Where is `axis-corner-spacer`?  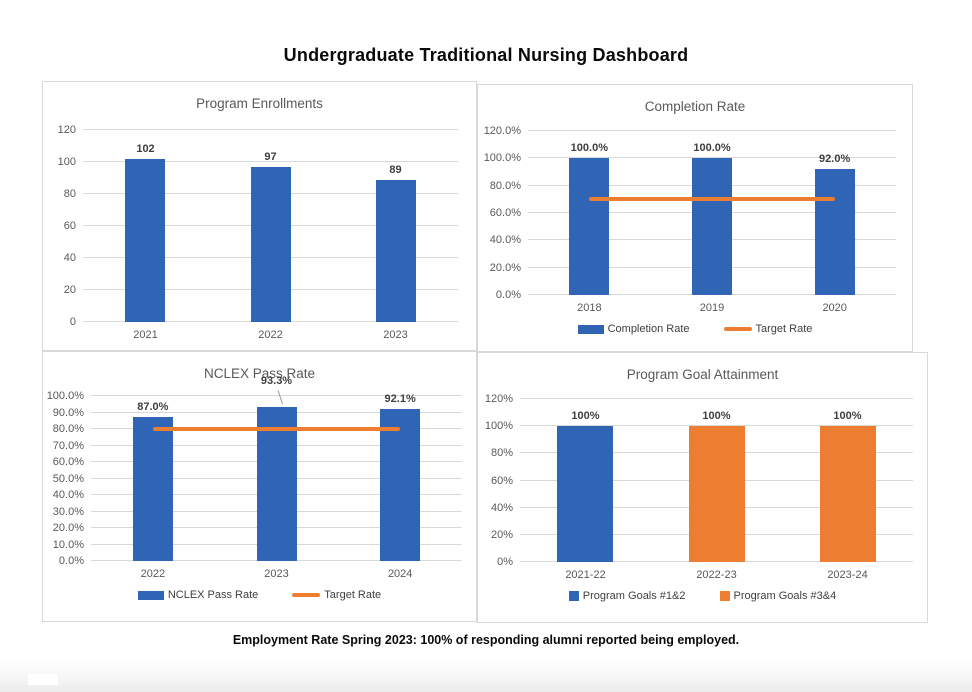
axis-corner-spacer is located at coordinates (68, 331).